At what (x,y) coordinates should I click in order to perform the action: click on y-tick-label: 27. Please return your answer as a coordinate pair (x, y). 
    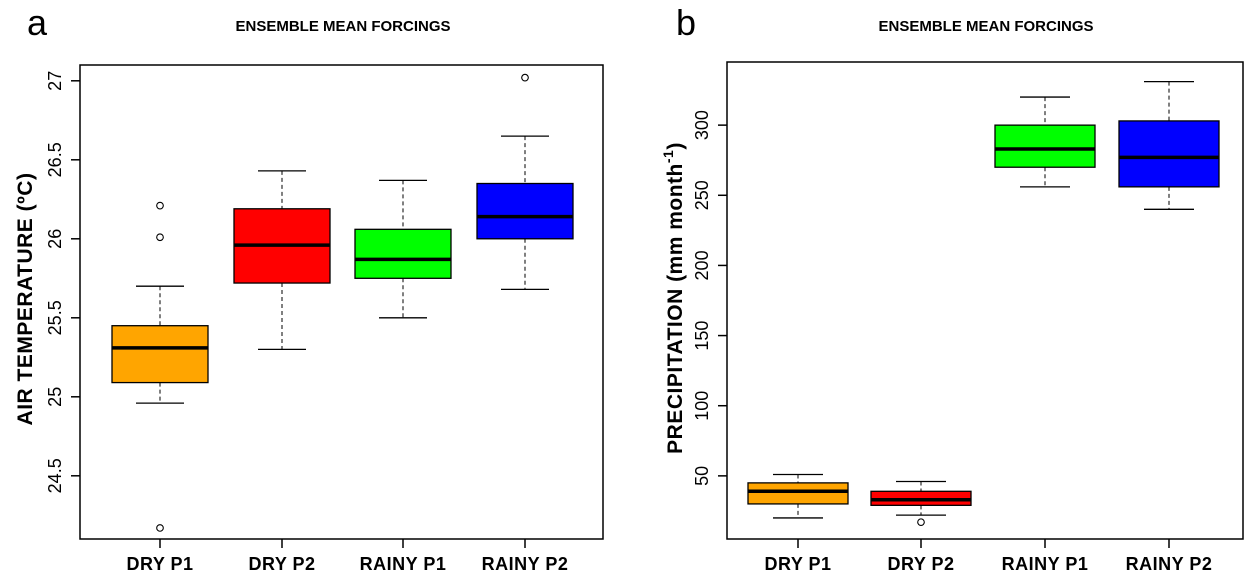
    Looking at the image, I should click on (55, 81).